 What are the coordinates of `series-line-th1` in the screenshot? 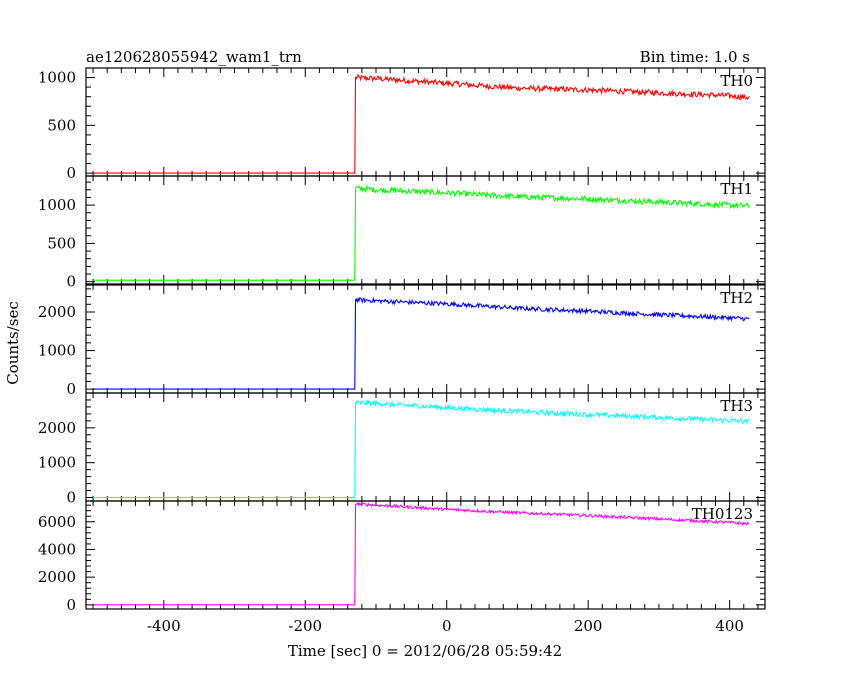 It's located at (421, 232).